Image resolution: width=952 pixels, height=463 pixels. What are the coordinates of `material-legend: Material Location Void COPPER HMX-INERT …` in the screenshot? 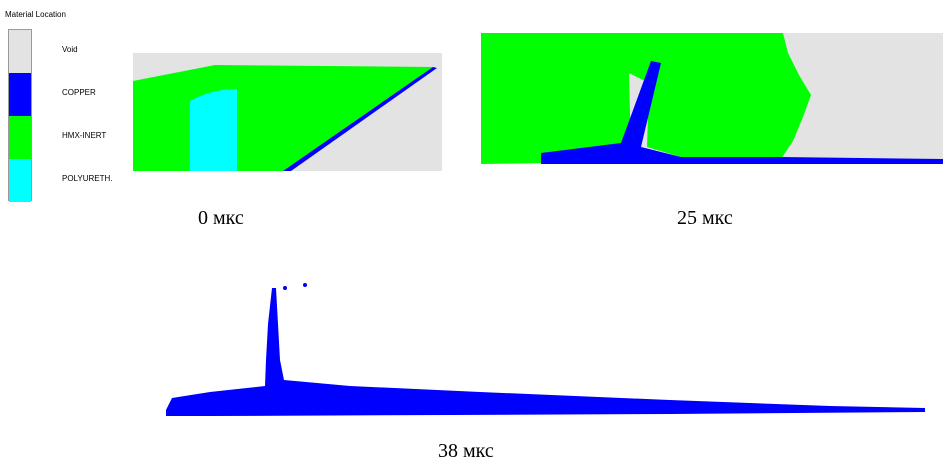 It's located at (65, 105).